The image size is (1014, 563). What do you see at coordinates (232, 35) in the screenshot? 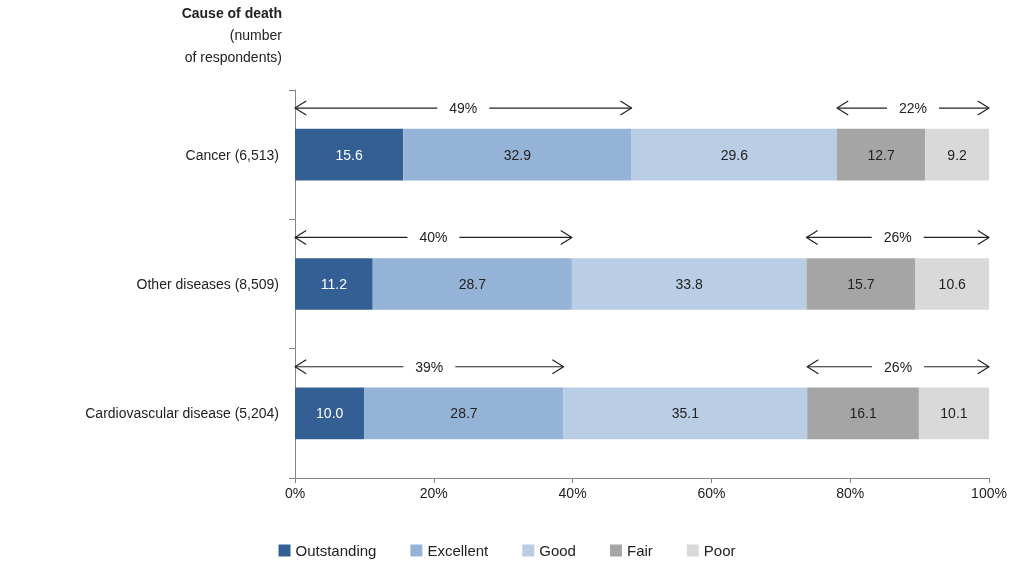
I see `y-axis-title: Cause of death (number of respondents)` at bounding box center [232, 35].